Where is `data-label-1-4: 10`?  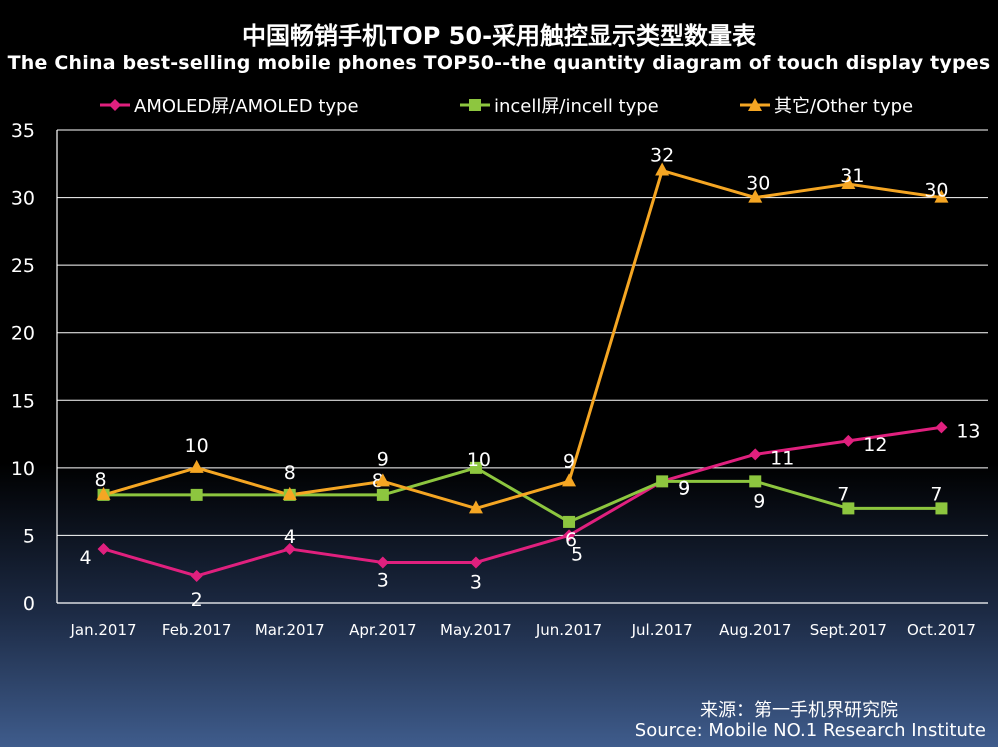 data-label-1-4: 10 is located at coordinates (479, 460).